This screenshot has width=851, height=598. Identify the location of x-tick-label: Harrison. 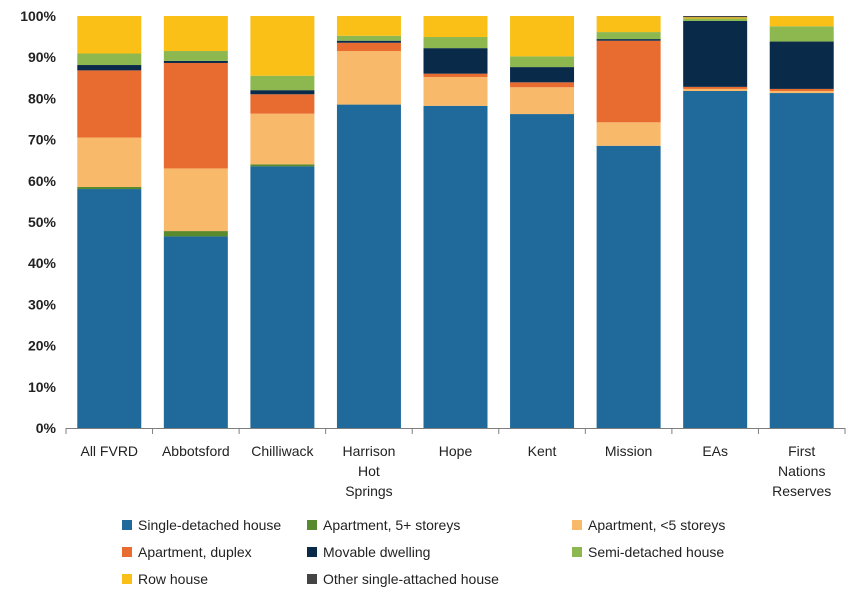
(368, 451).